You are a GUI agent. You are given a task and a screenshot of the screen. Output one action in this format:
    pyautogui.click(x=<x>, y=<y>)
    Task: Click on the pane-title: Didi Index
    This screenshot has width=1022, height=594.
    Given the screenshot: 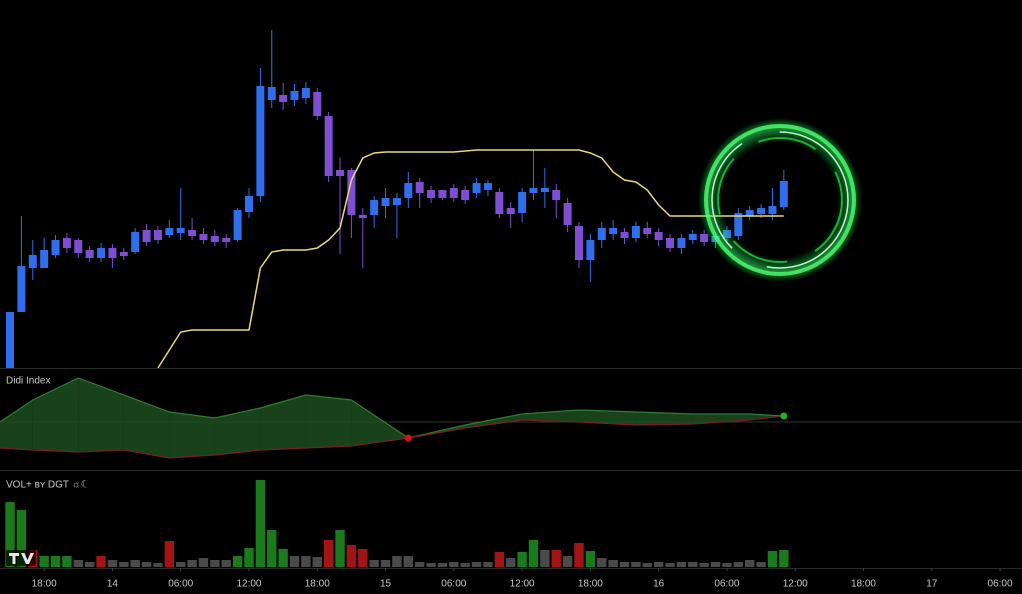 What is the action you would take?
    pyautogui.click(x=28, y=381)
    